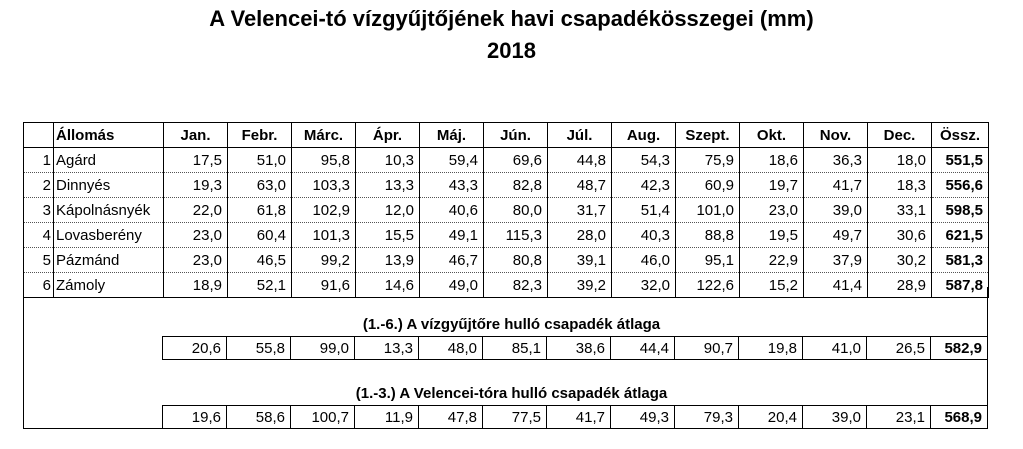 This screenshot has width=1023, height=449. I want to click on row-index: 5, so click(38, 260).